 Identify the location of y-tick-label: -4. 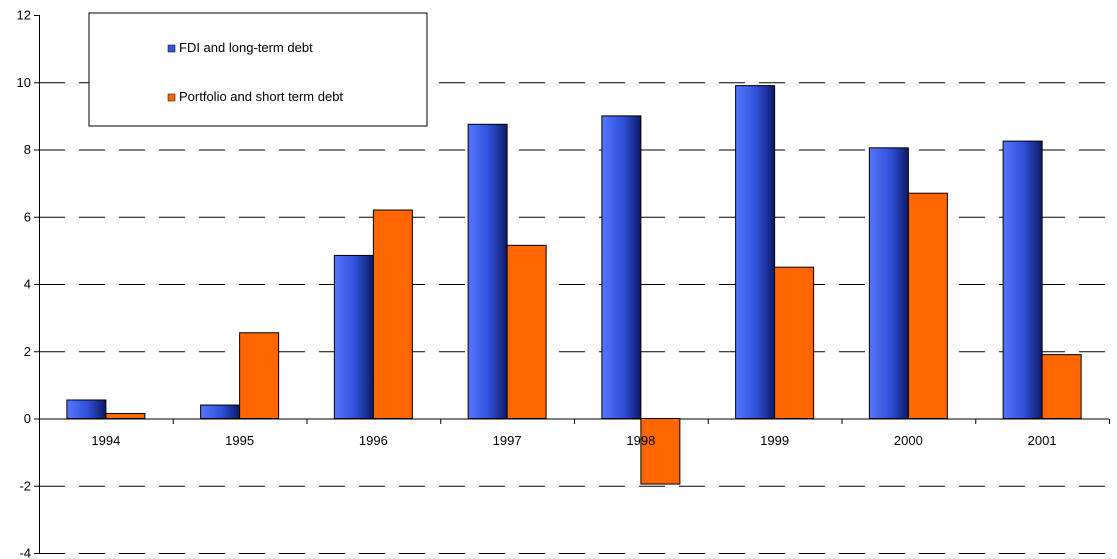
(25, 552).